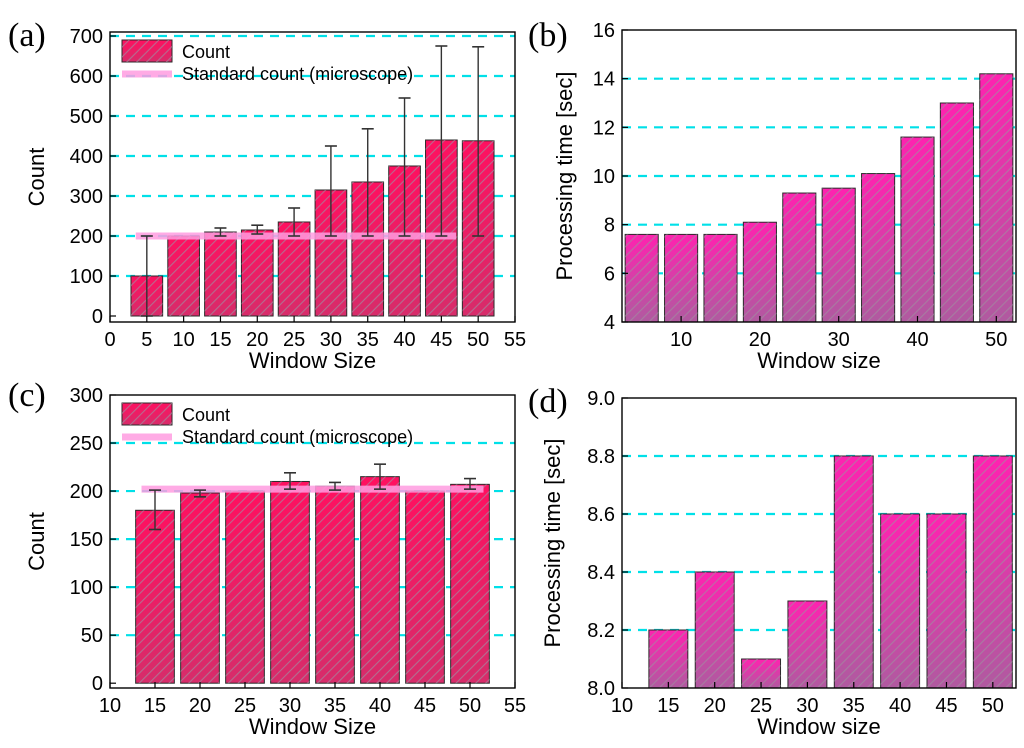 Image resolution: width=1024 pixels, height=748 pixels. I want to click on y-tick-label: 6, so click(609, 274).